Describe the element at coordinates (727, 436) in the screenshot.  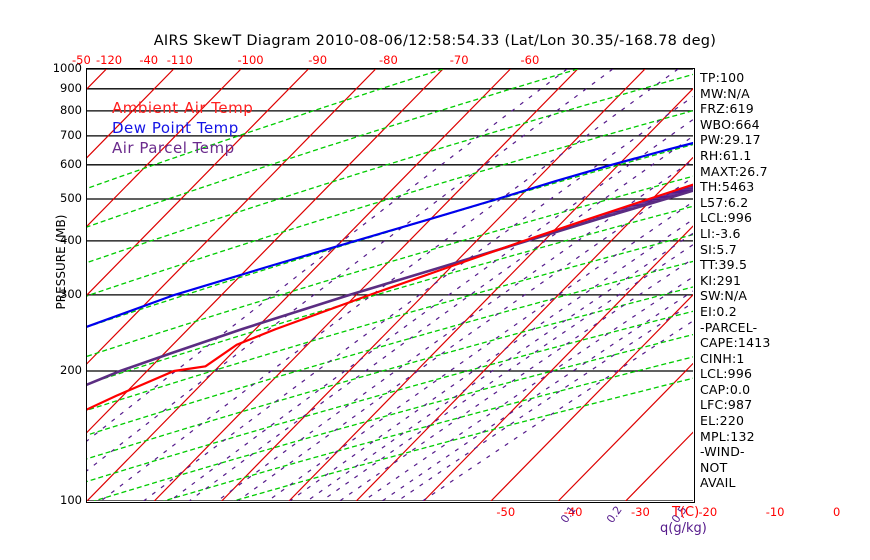
I see `stat-line-mpl132: MPL:132` at that location.